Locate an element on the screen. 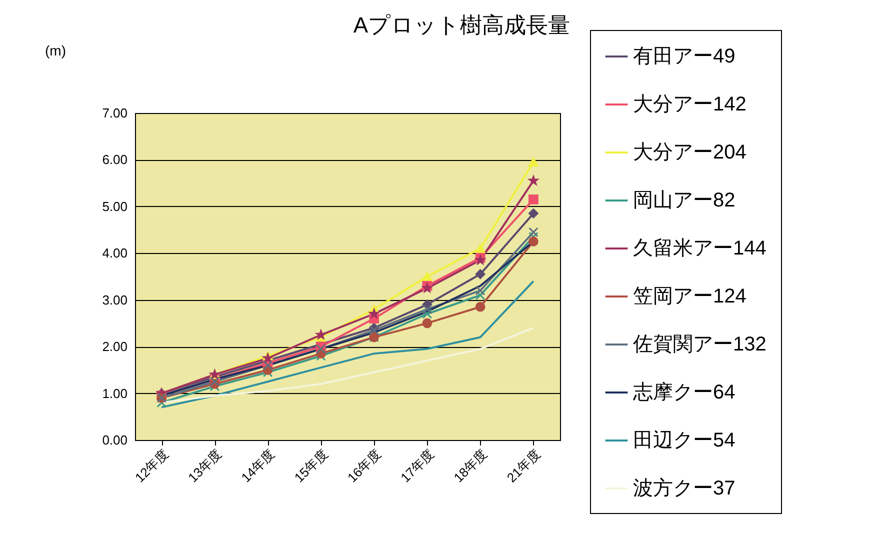 This screenshot has width=872, height=556. legend-label: 大分アー142 is located at coordinates (689, 105).